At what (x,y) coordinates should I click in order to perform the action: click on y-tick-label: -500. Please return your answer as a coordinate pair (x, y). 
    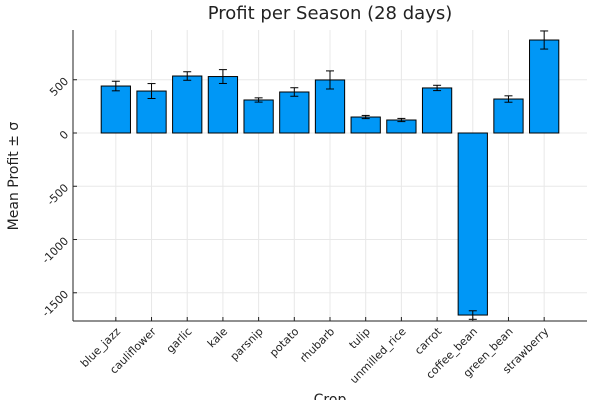
    Looking at the image, I should click on (57, 194).